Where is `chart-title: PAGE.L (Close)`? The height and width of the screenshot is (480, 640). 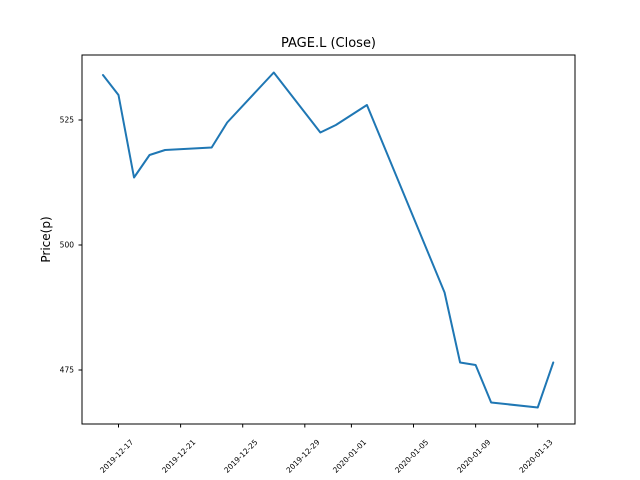 chart-title: PAGE.L (Close) is located at coordinates (328, 43).